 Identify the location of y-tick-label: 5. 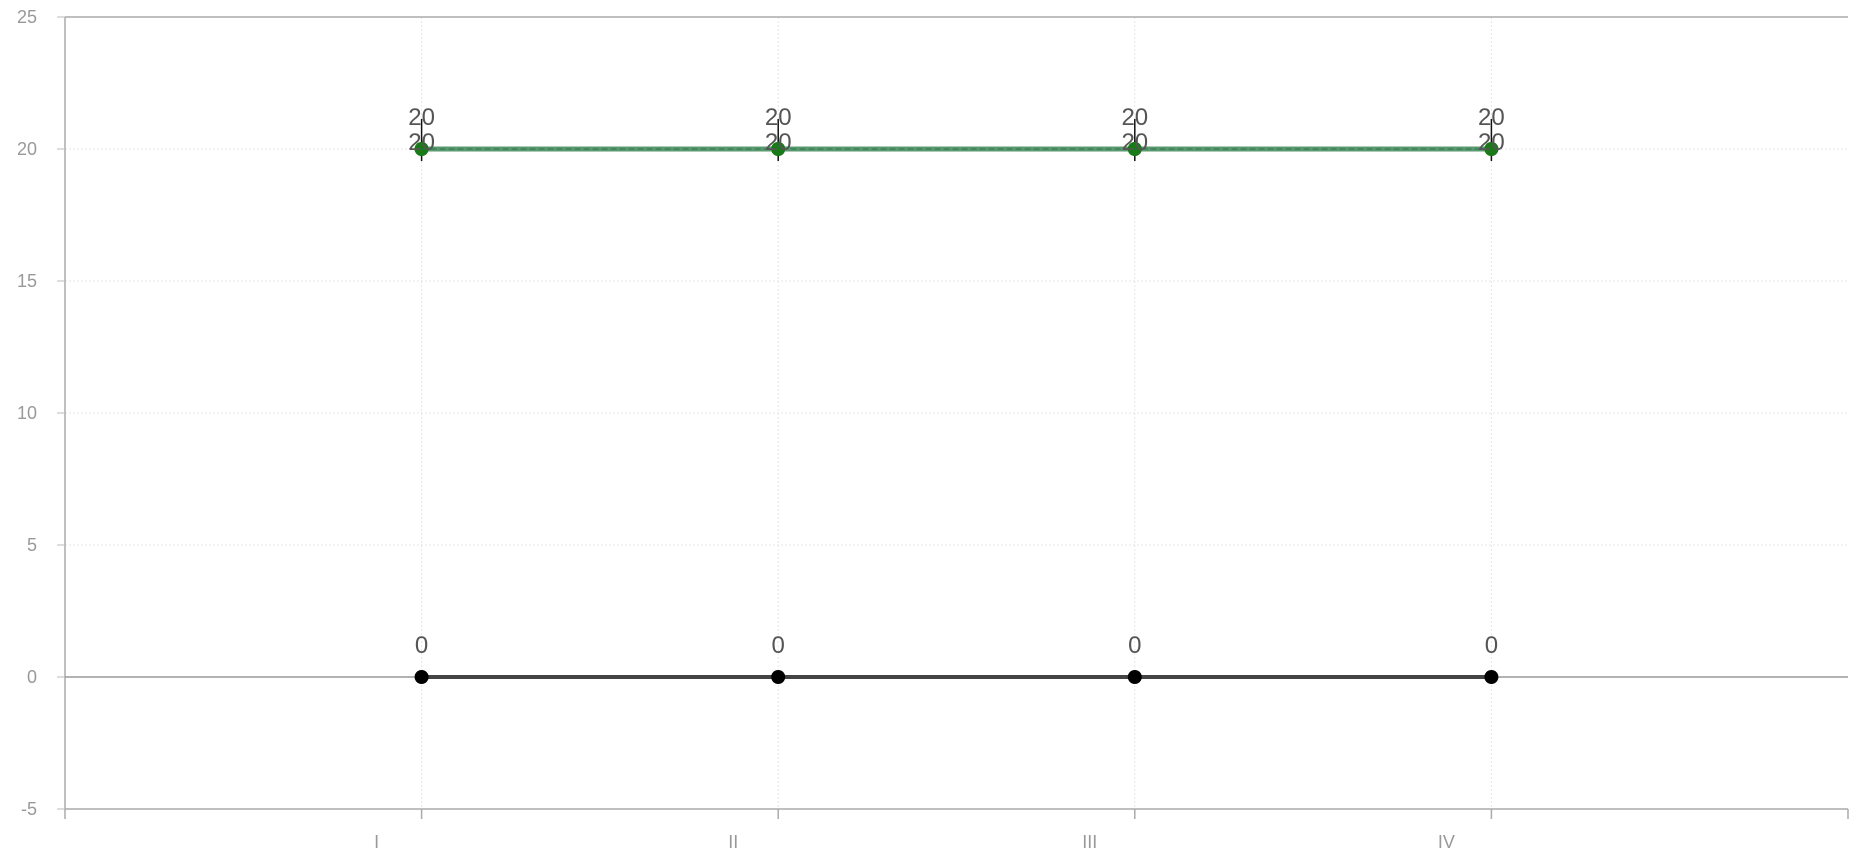
(32, 545).